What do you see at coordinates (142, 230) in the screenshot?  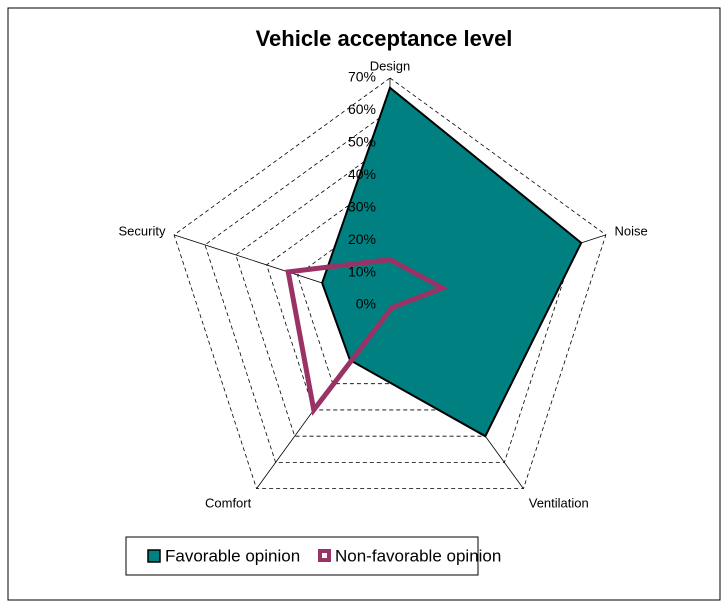 I see `category-label: Security` at bounding box center [142, 230].